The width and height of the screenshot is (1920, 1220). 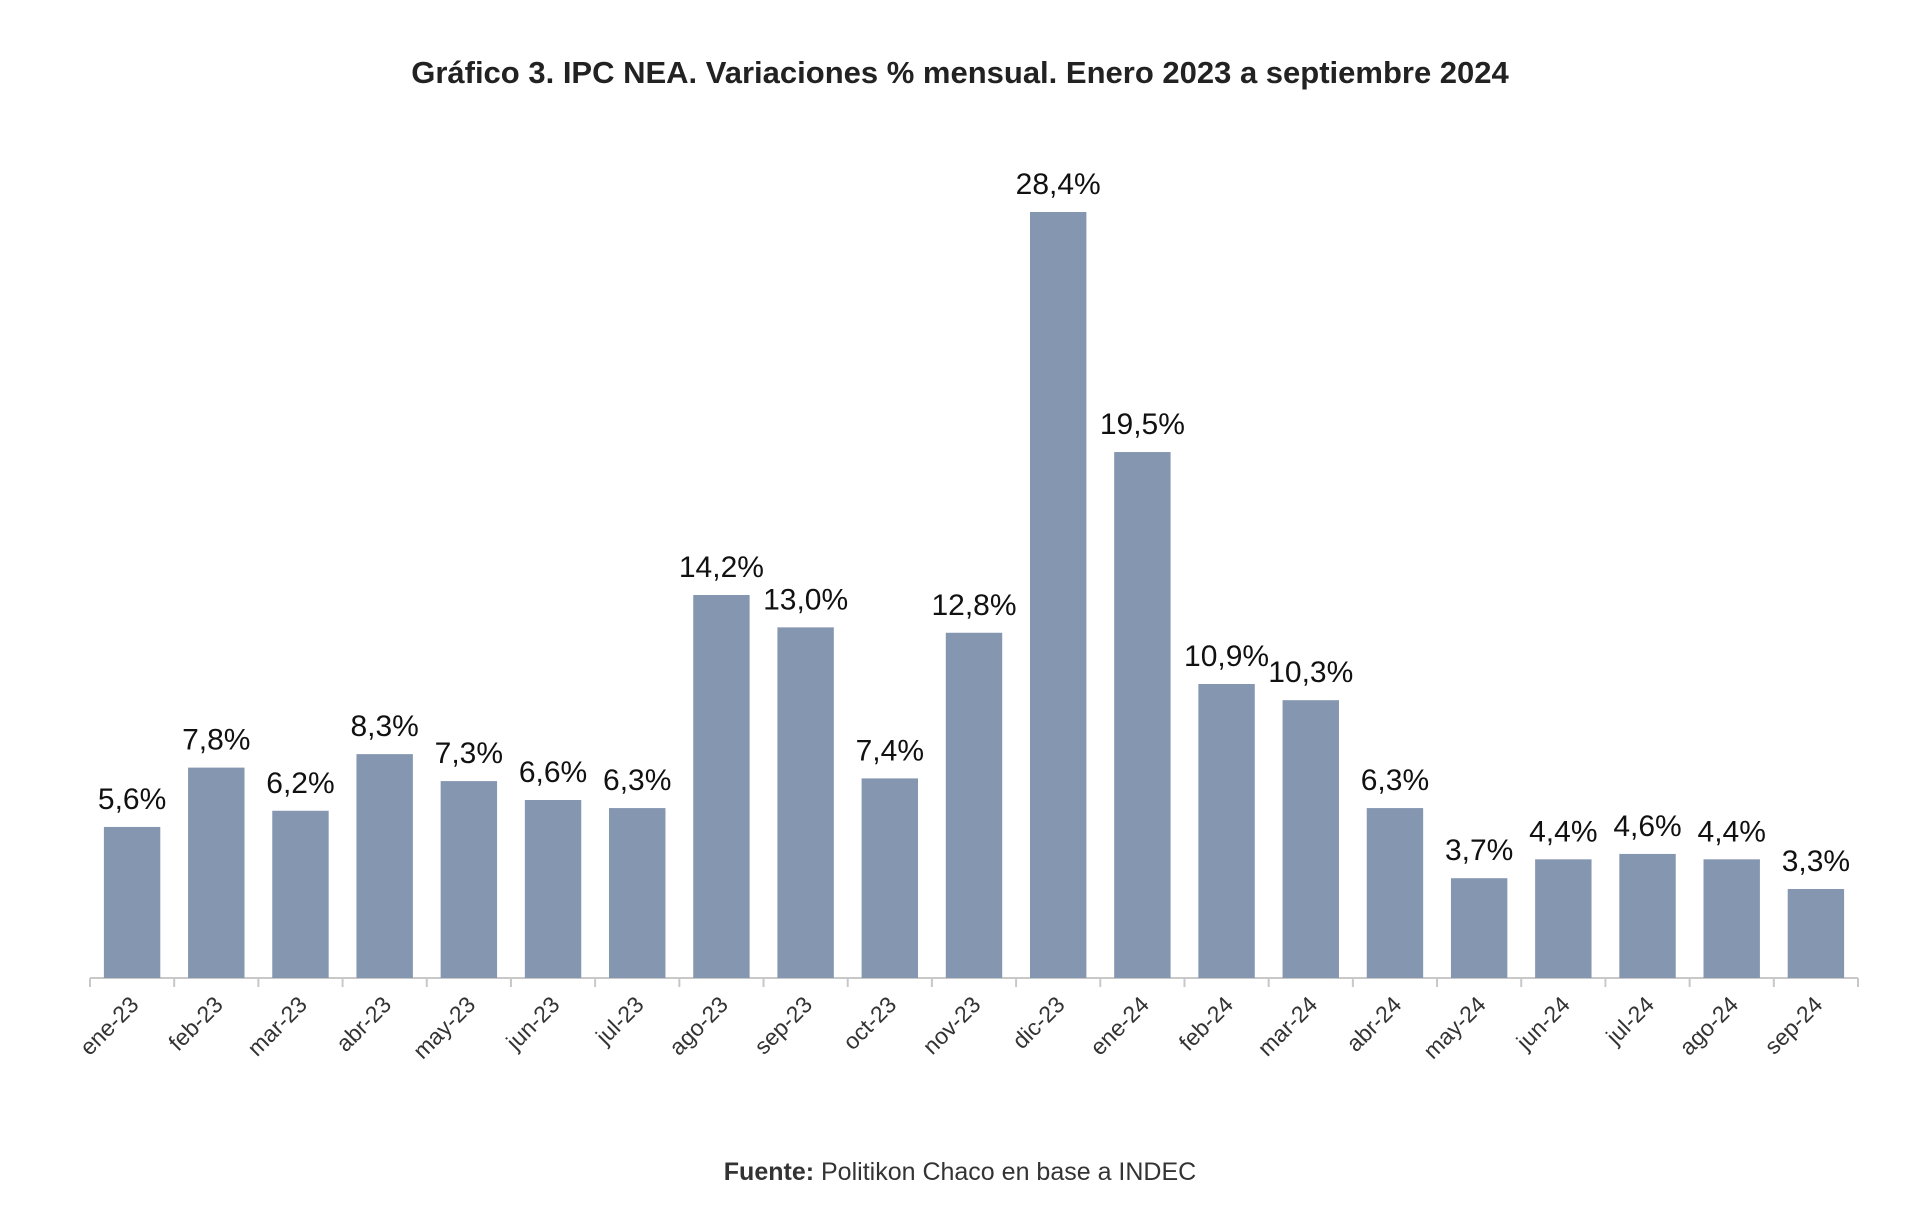 What do you see at coordinates (870, 1023) in the screenshot?
I see `x-tick-label-oct-23: oct-23` at bounding box center [870, 1023].